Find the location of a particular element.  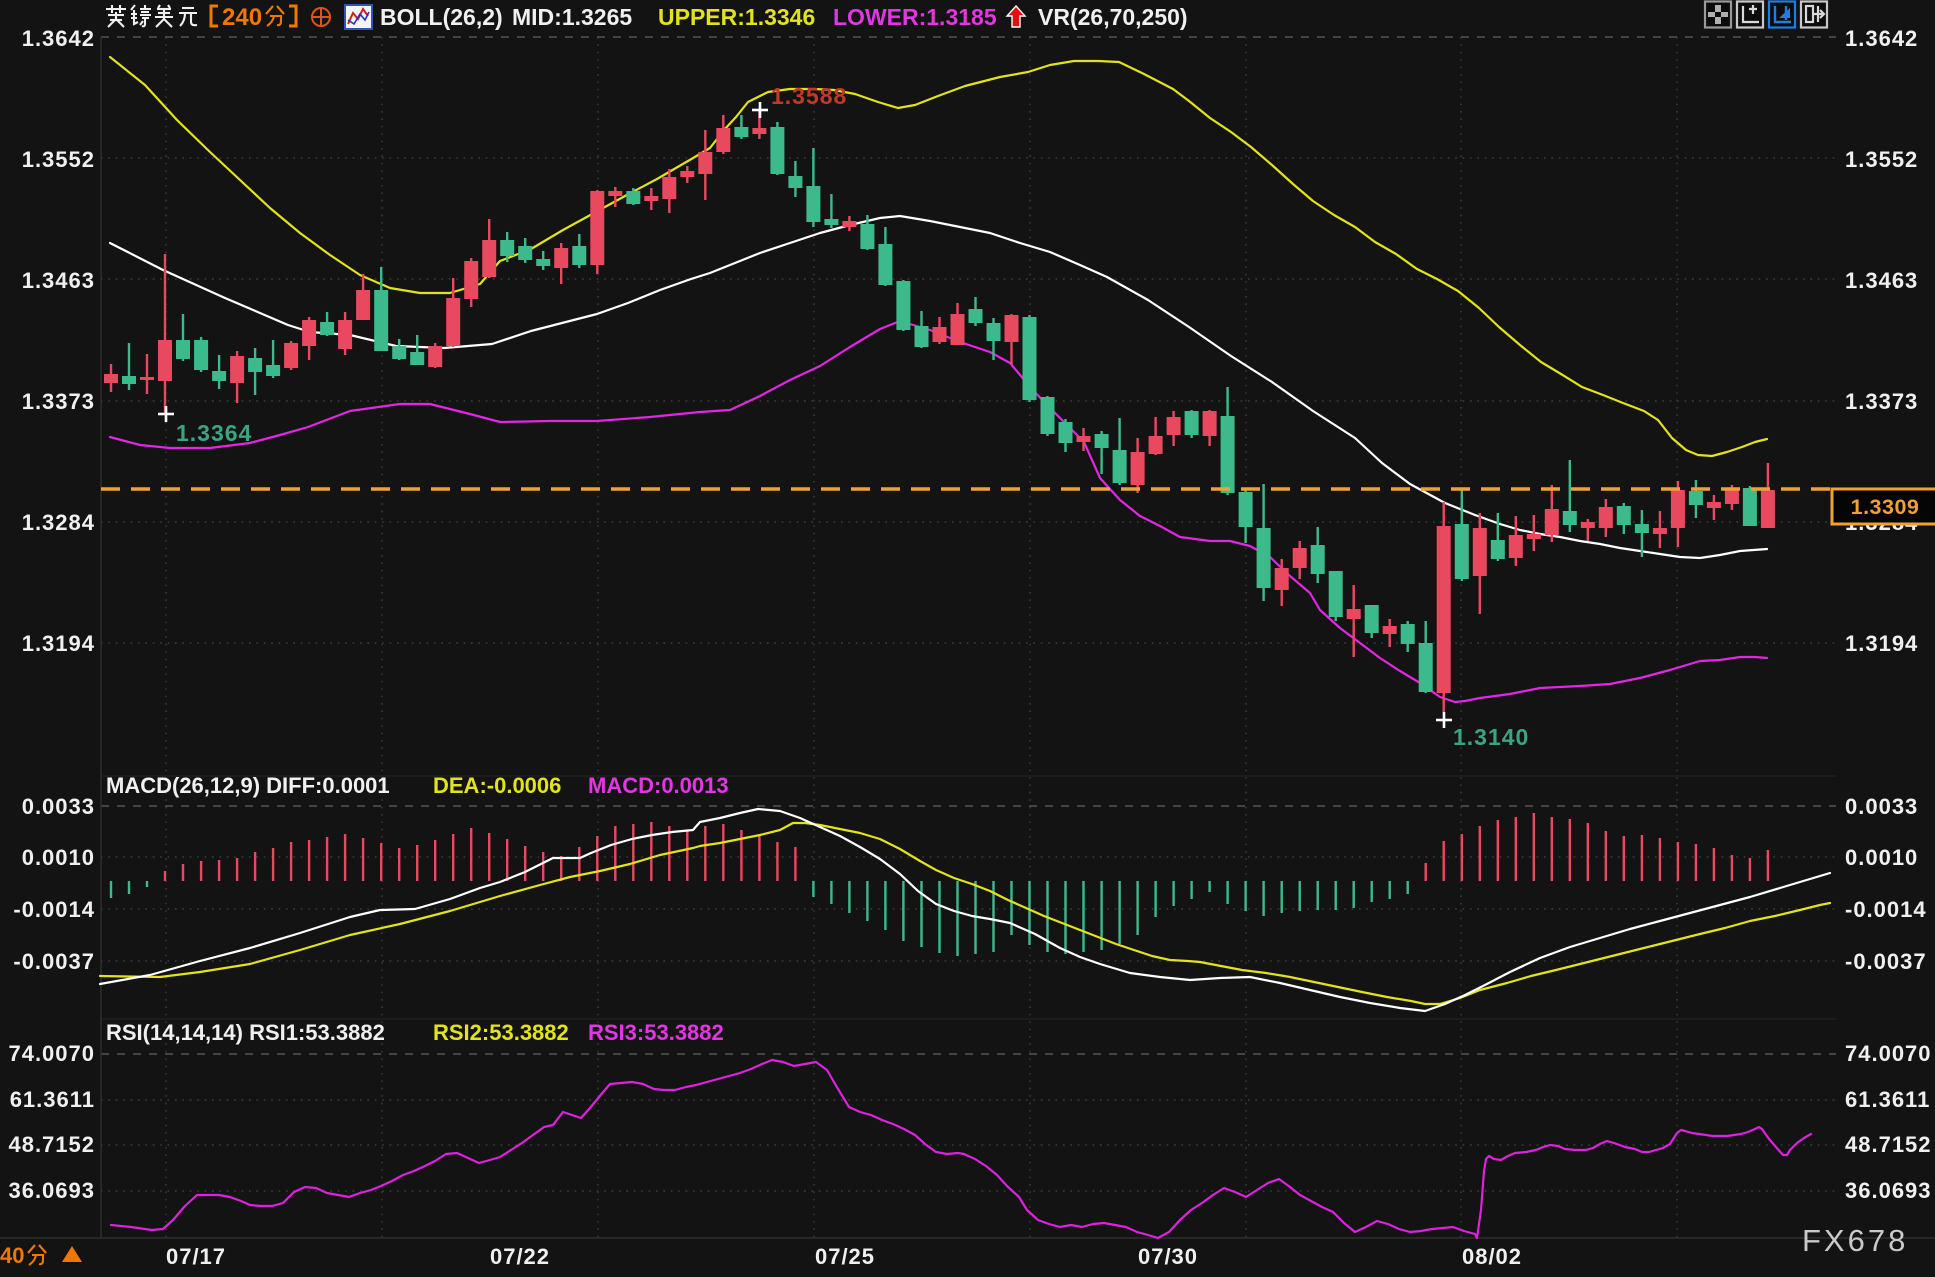

svg-text: 1.3588 is located at coordinates (809, 96).